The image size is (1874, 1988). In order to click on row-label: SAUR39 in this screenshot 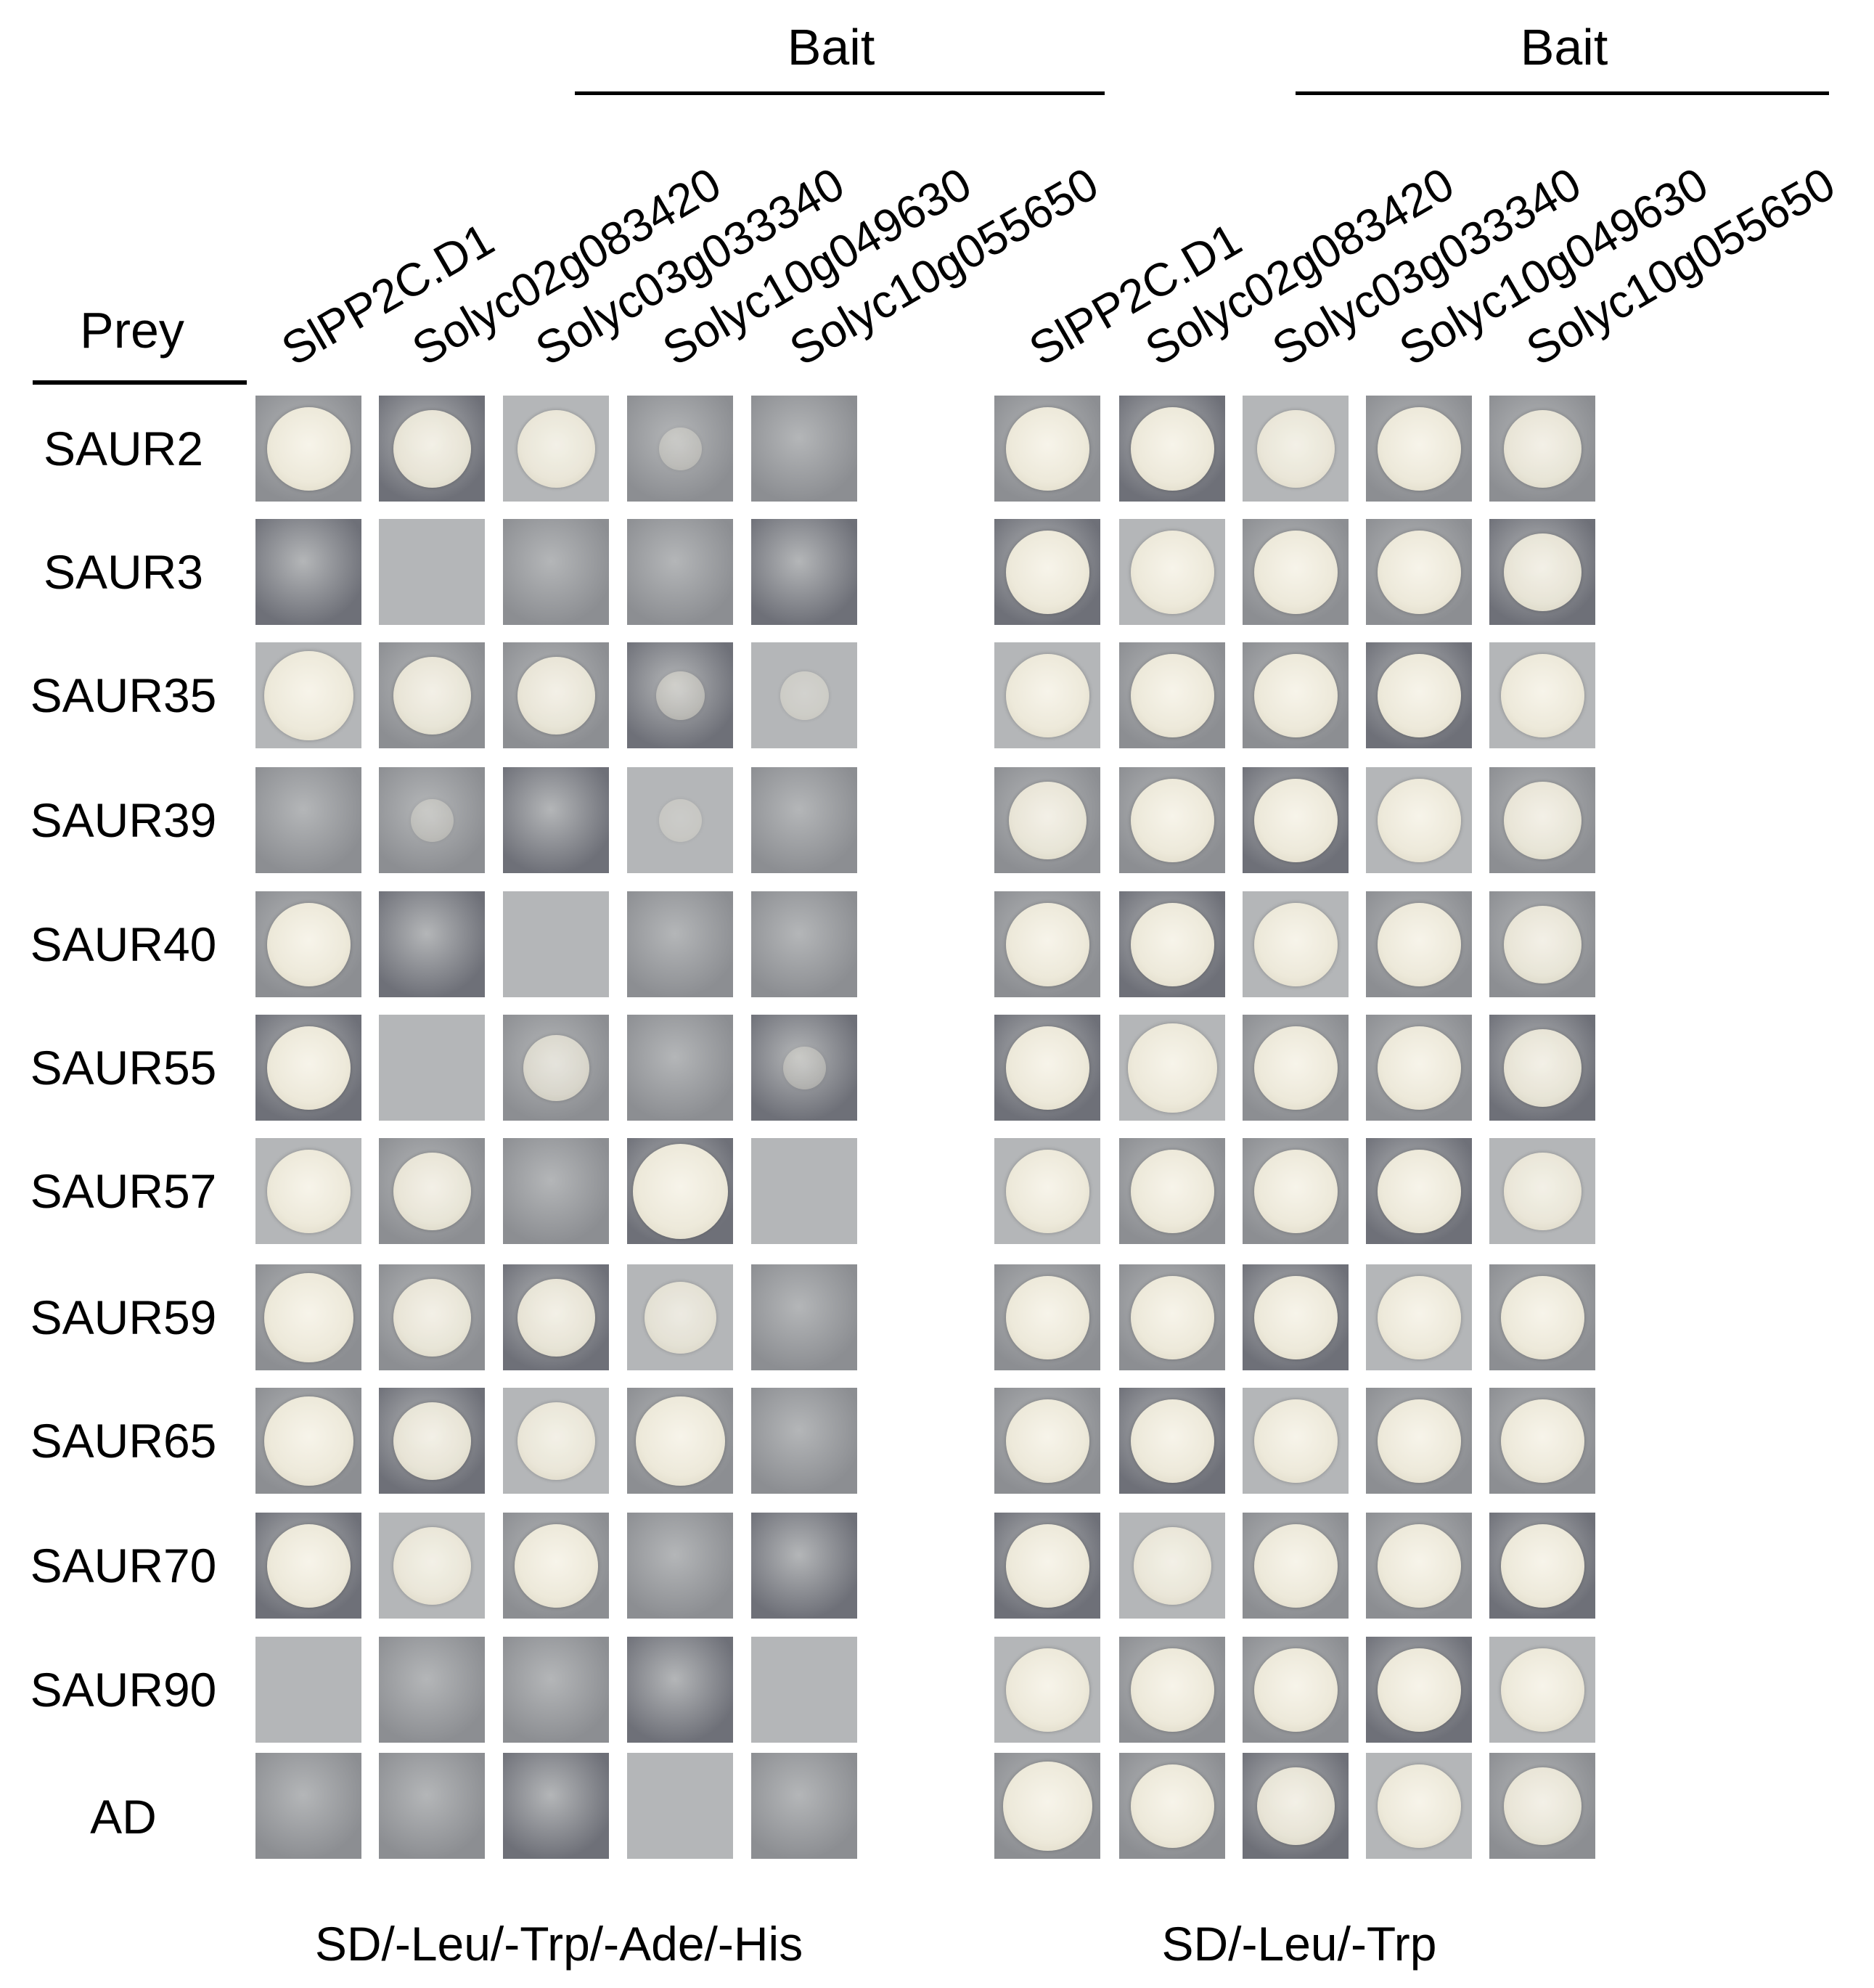, I will do `click(123, 820)`.